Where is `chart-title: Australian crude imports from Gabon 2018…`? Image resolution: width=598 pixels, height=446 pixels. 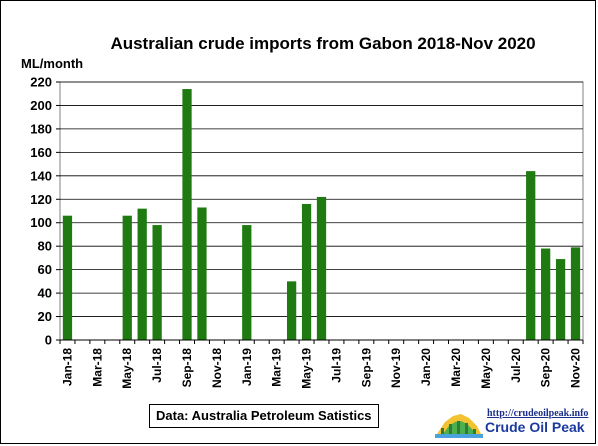
chart-title: Australian crude imports from Gabon 2018… is located at coordinates (322, 43).